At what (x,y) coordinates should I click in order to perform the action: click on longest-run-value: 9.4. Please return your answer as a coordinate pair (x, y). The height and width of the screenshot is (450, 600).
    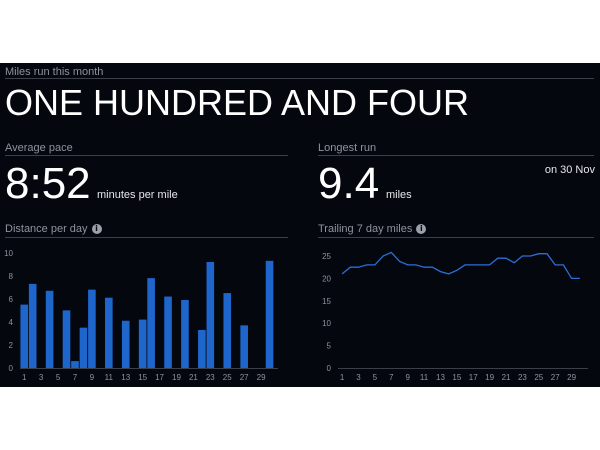
    Looking at the image, I should click on (349, 183).